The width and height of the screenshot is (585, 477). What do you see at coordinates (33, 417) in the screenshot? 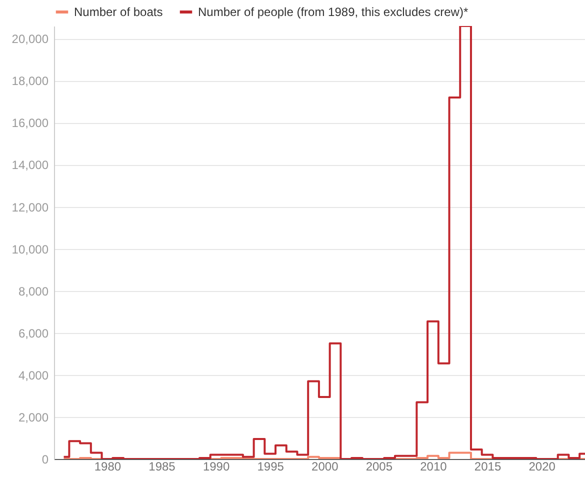
I see `y-tick-label: 2,000` at bounding box center [33, 417].